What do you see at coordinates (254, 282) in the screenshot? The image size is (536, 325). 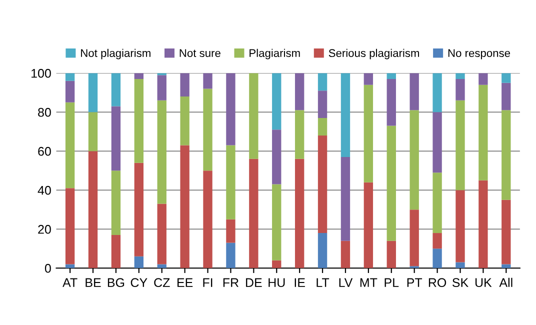 I see `x-tick-label: DE` at bounding box center [254, 282].